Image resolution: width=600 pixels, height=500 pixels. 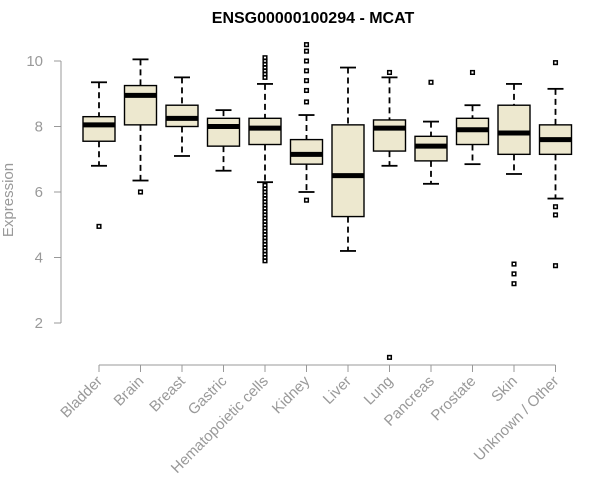 I want to click on box-kidney, so click(x=306, y=122).